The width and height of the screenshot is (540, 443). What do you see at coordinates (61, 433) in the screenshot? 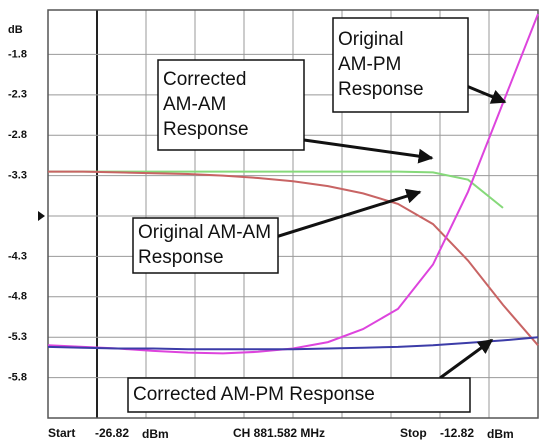
I see `footer-start: Start` at bounding box center [61, 433].